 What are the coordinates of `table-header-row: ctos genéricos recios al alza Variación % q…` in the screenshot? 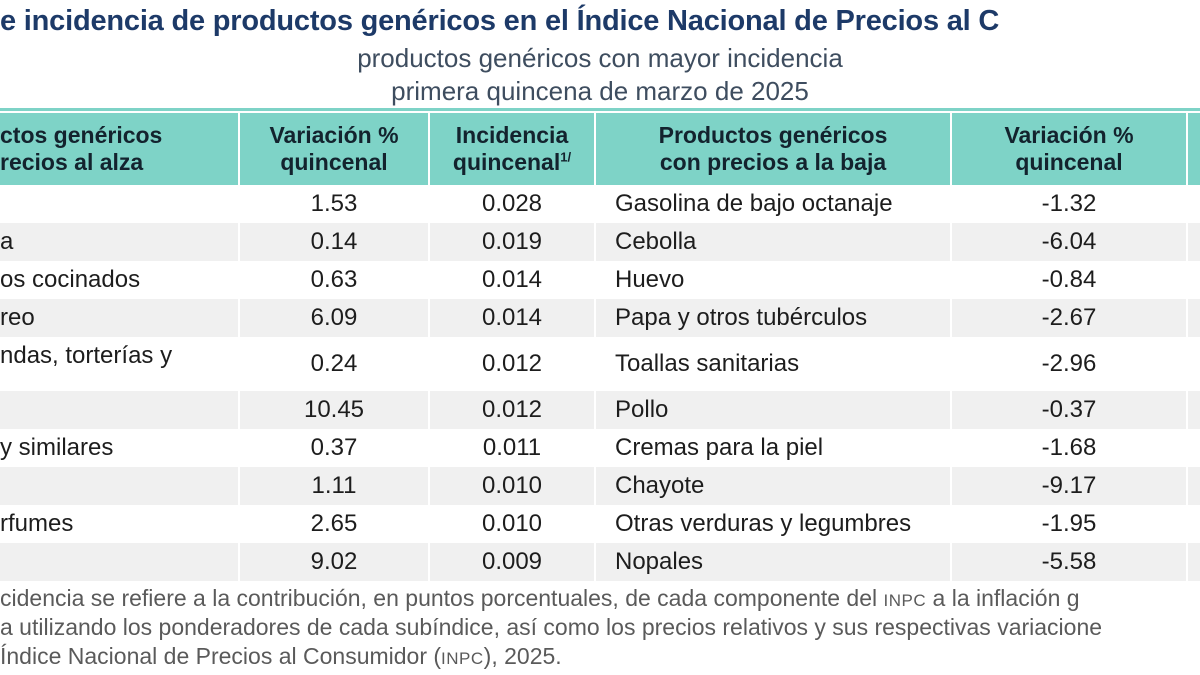 It's located at (600, 149).